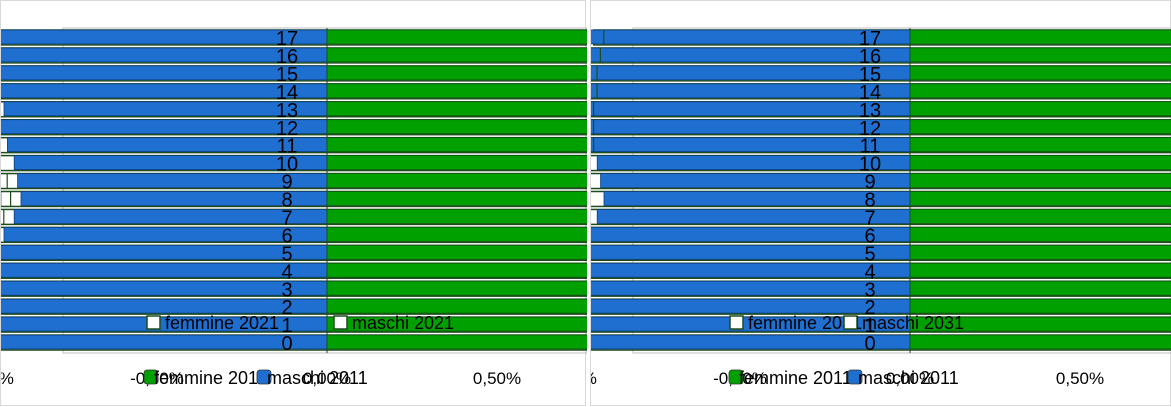 This screenshot has width=1171, height=407. I want to click on age-label: 9, so click(286, 183).